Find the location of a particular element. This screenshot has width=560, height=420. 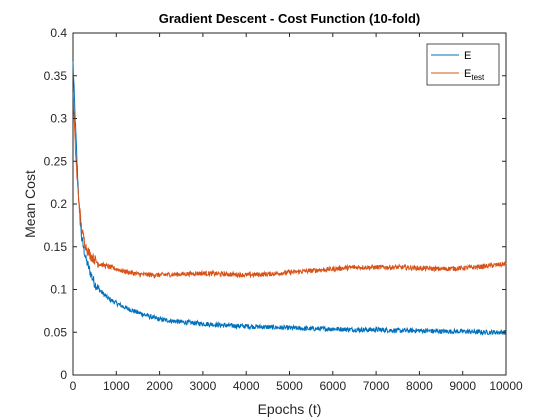

legend-box is located at coordinates (463, 64).